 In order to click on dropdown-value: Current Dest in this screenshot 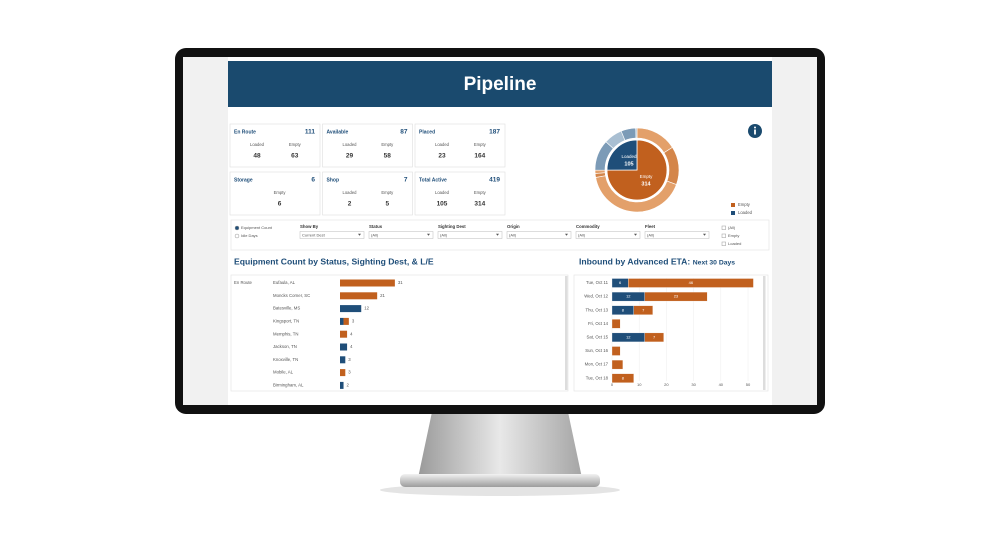, I will do `click(314, 234)`.